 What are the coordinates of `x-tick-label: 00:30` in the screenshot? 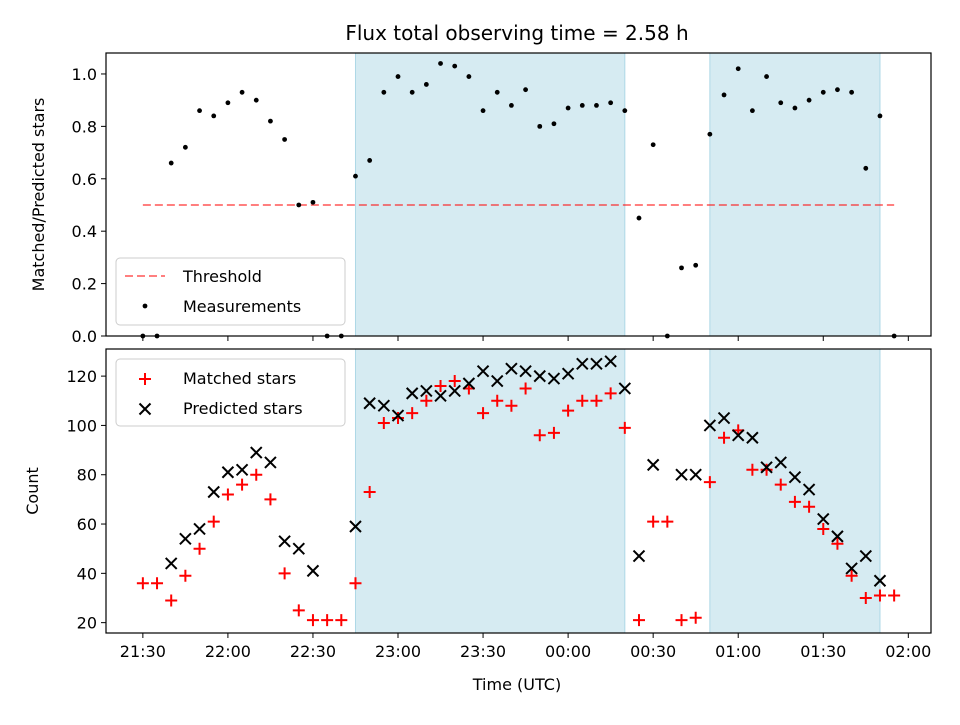 It's located at (653, 651).